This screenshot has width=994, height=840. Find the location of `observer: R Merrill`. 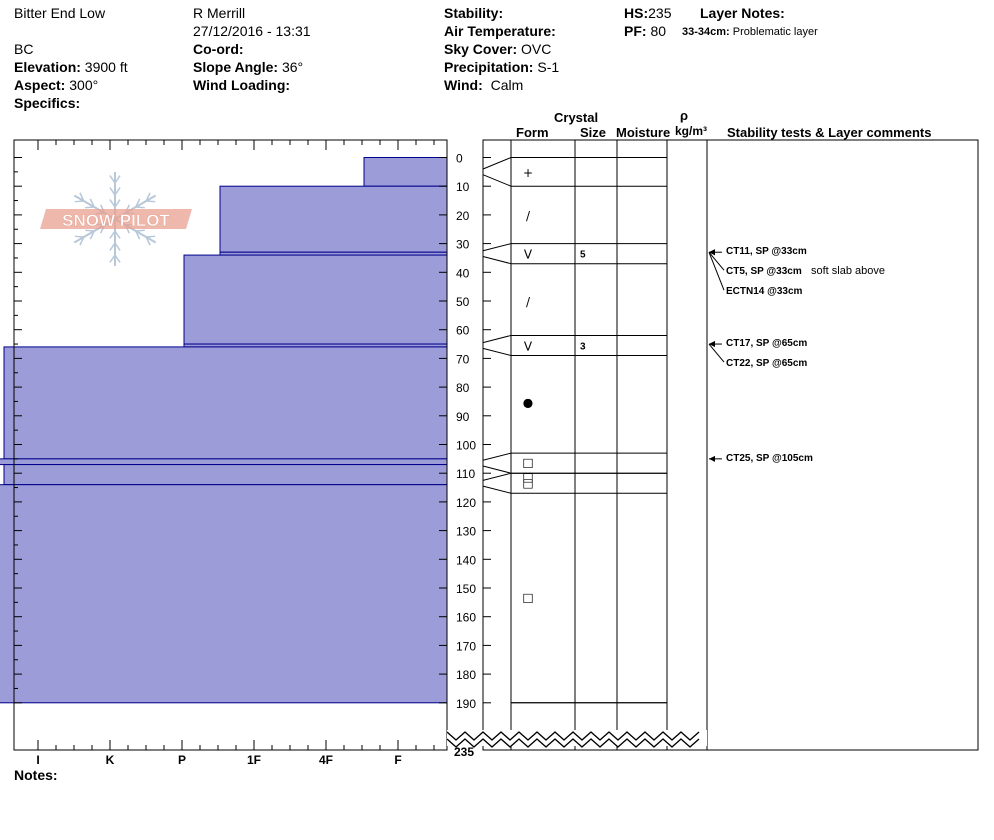

observer: R Merrill is located at coordinates (219, 13).